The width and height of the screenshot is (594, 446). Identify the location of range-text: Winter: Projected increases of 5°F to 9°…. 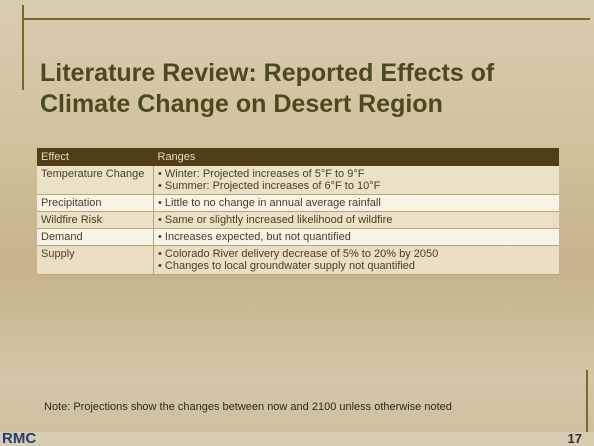
(264, 174).